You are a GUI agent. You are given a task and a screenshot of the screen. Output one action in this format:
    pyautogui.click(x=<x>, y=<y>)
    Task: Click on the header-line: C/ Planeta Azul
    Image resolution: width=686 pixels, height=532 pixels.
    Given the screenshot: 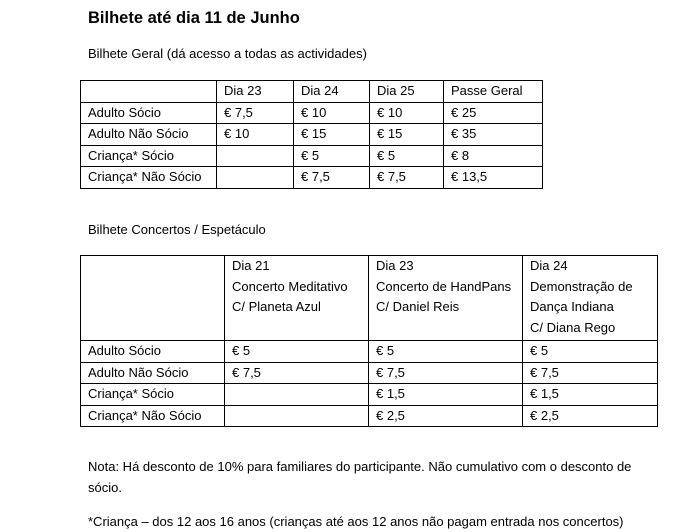 What is the action you would take?
    pyautogui.click(x=276, y=306)
    